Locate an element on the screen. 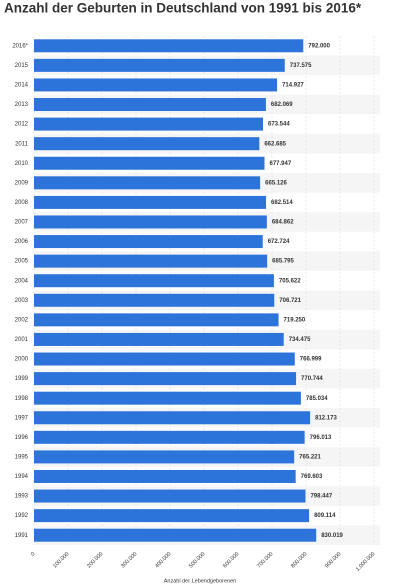 The width and height of the screenshot is (400, 588). y-tick-label: 2004 is located at coordinates (22, 281).